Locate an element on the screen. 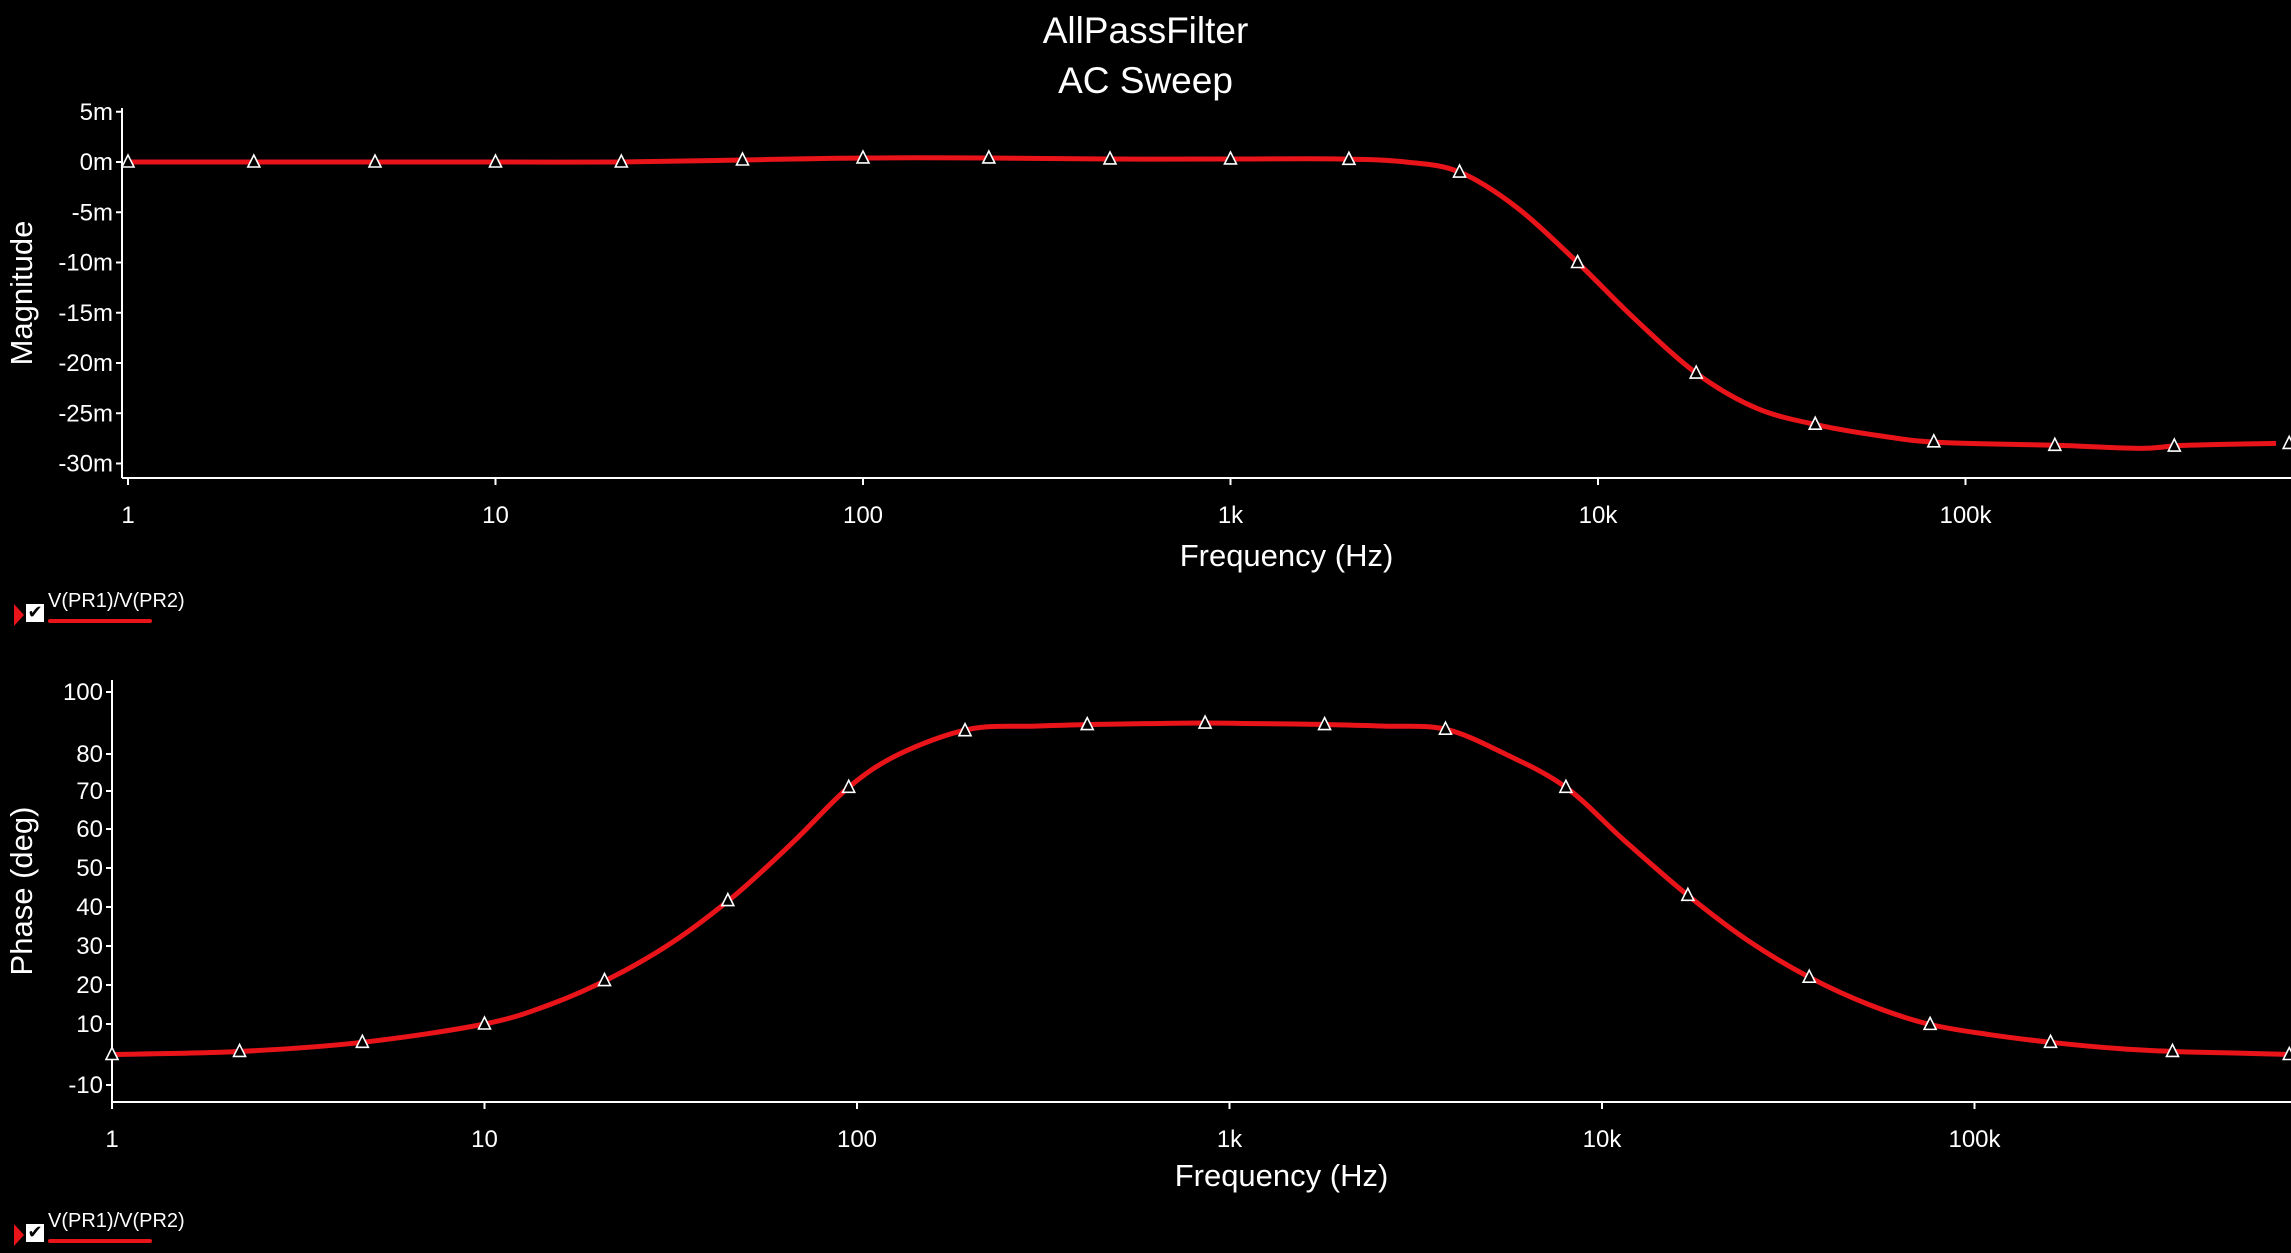 The image size is (2291, 1253). y-tick-label: -20m is located at coordinates (85, 363).